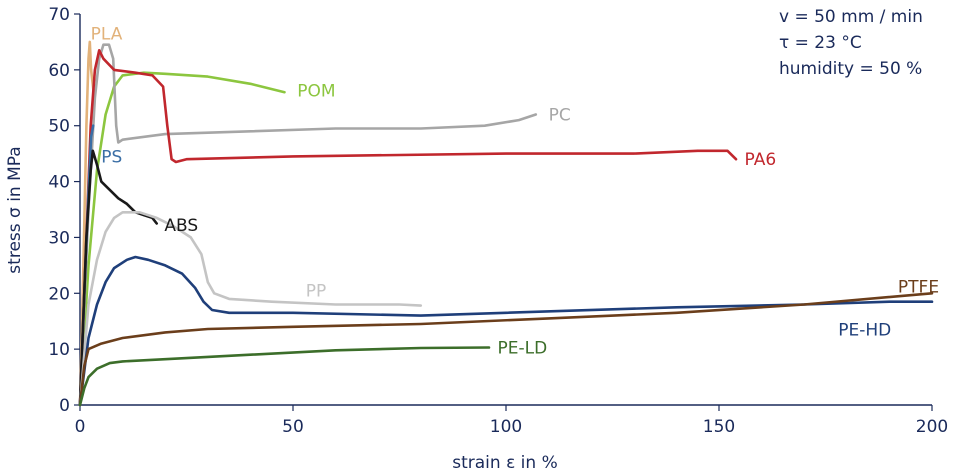 This screenshot has width=960, height=475. What do you see at coordinates (864, 331) in the screenshot?
I see `series-label-pe-hd: PE-HD` at bounding box center [864, 331].